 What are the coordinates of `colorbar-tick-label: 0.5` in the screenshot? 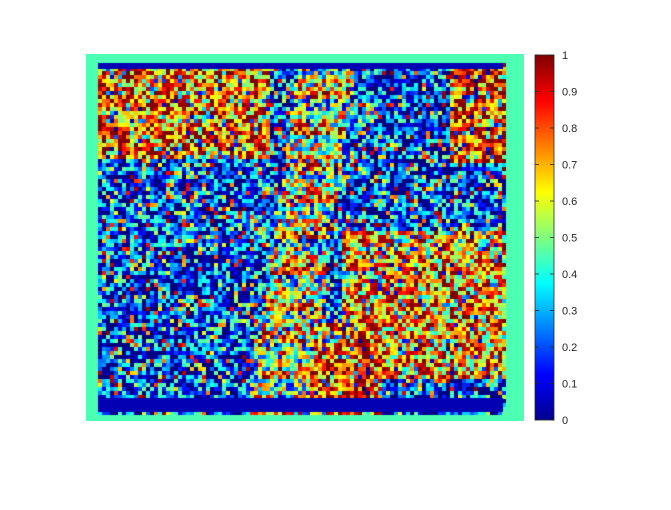 It's located at (569, 239).